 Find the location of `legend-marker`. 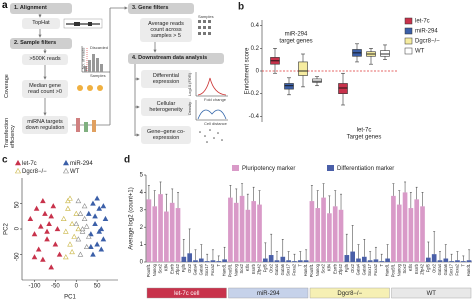

legend-marker is located at coordinates (18, 170).